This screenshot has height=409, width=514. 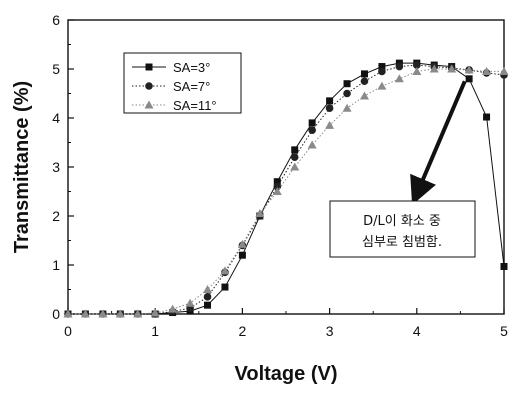 What do you see at coordinates (330, 331) in the screenshot?
I see `x-tick-label: 3` at bounding box center [330, 331].